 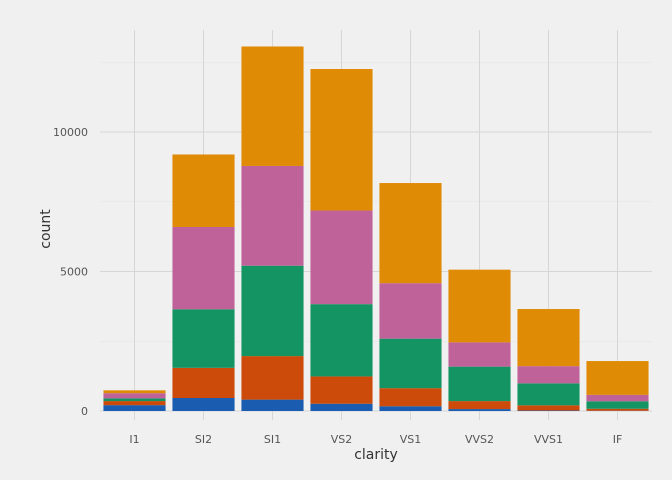 What do you see at coordinates (618, 439) in the screenshot?
I see `x-tick-label: IF` at bounding box center [618, 439].